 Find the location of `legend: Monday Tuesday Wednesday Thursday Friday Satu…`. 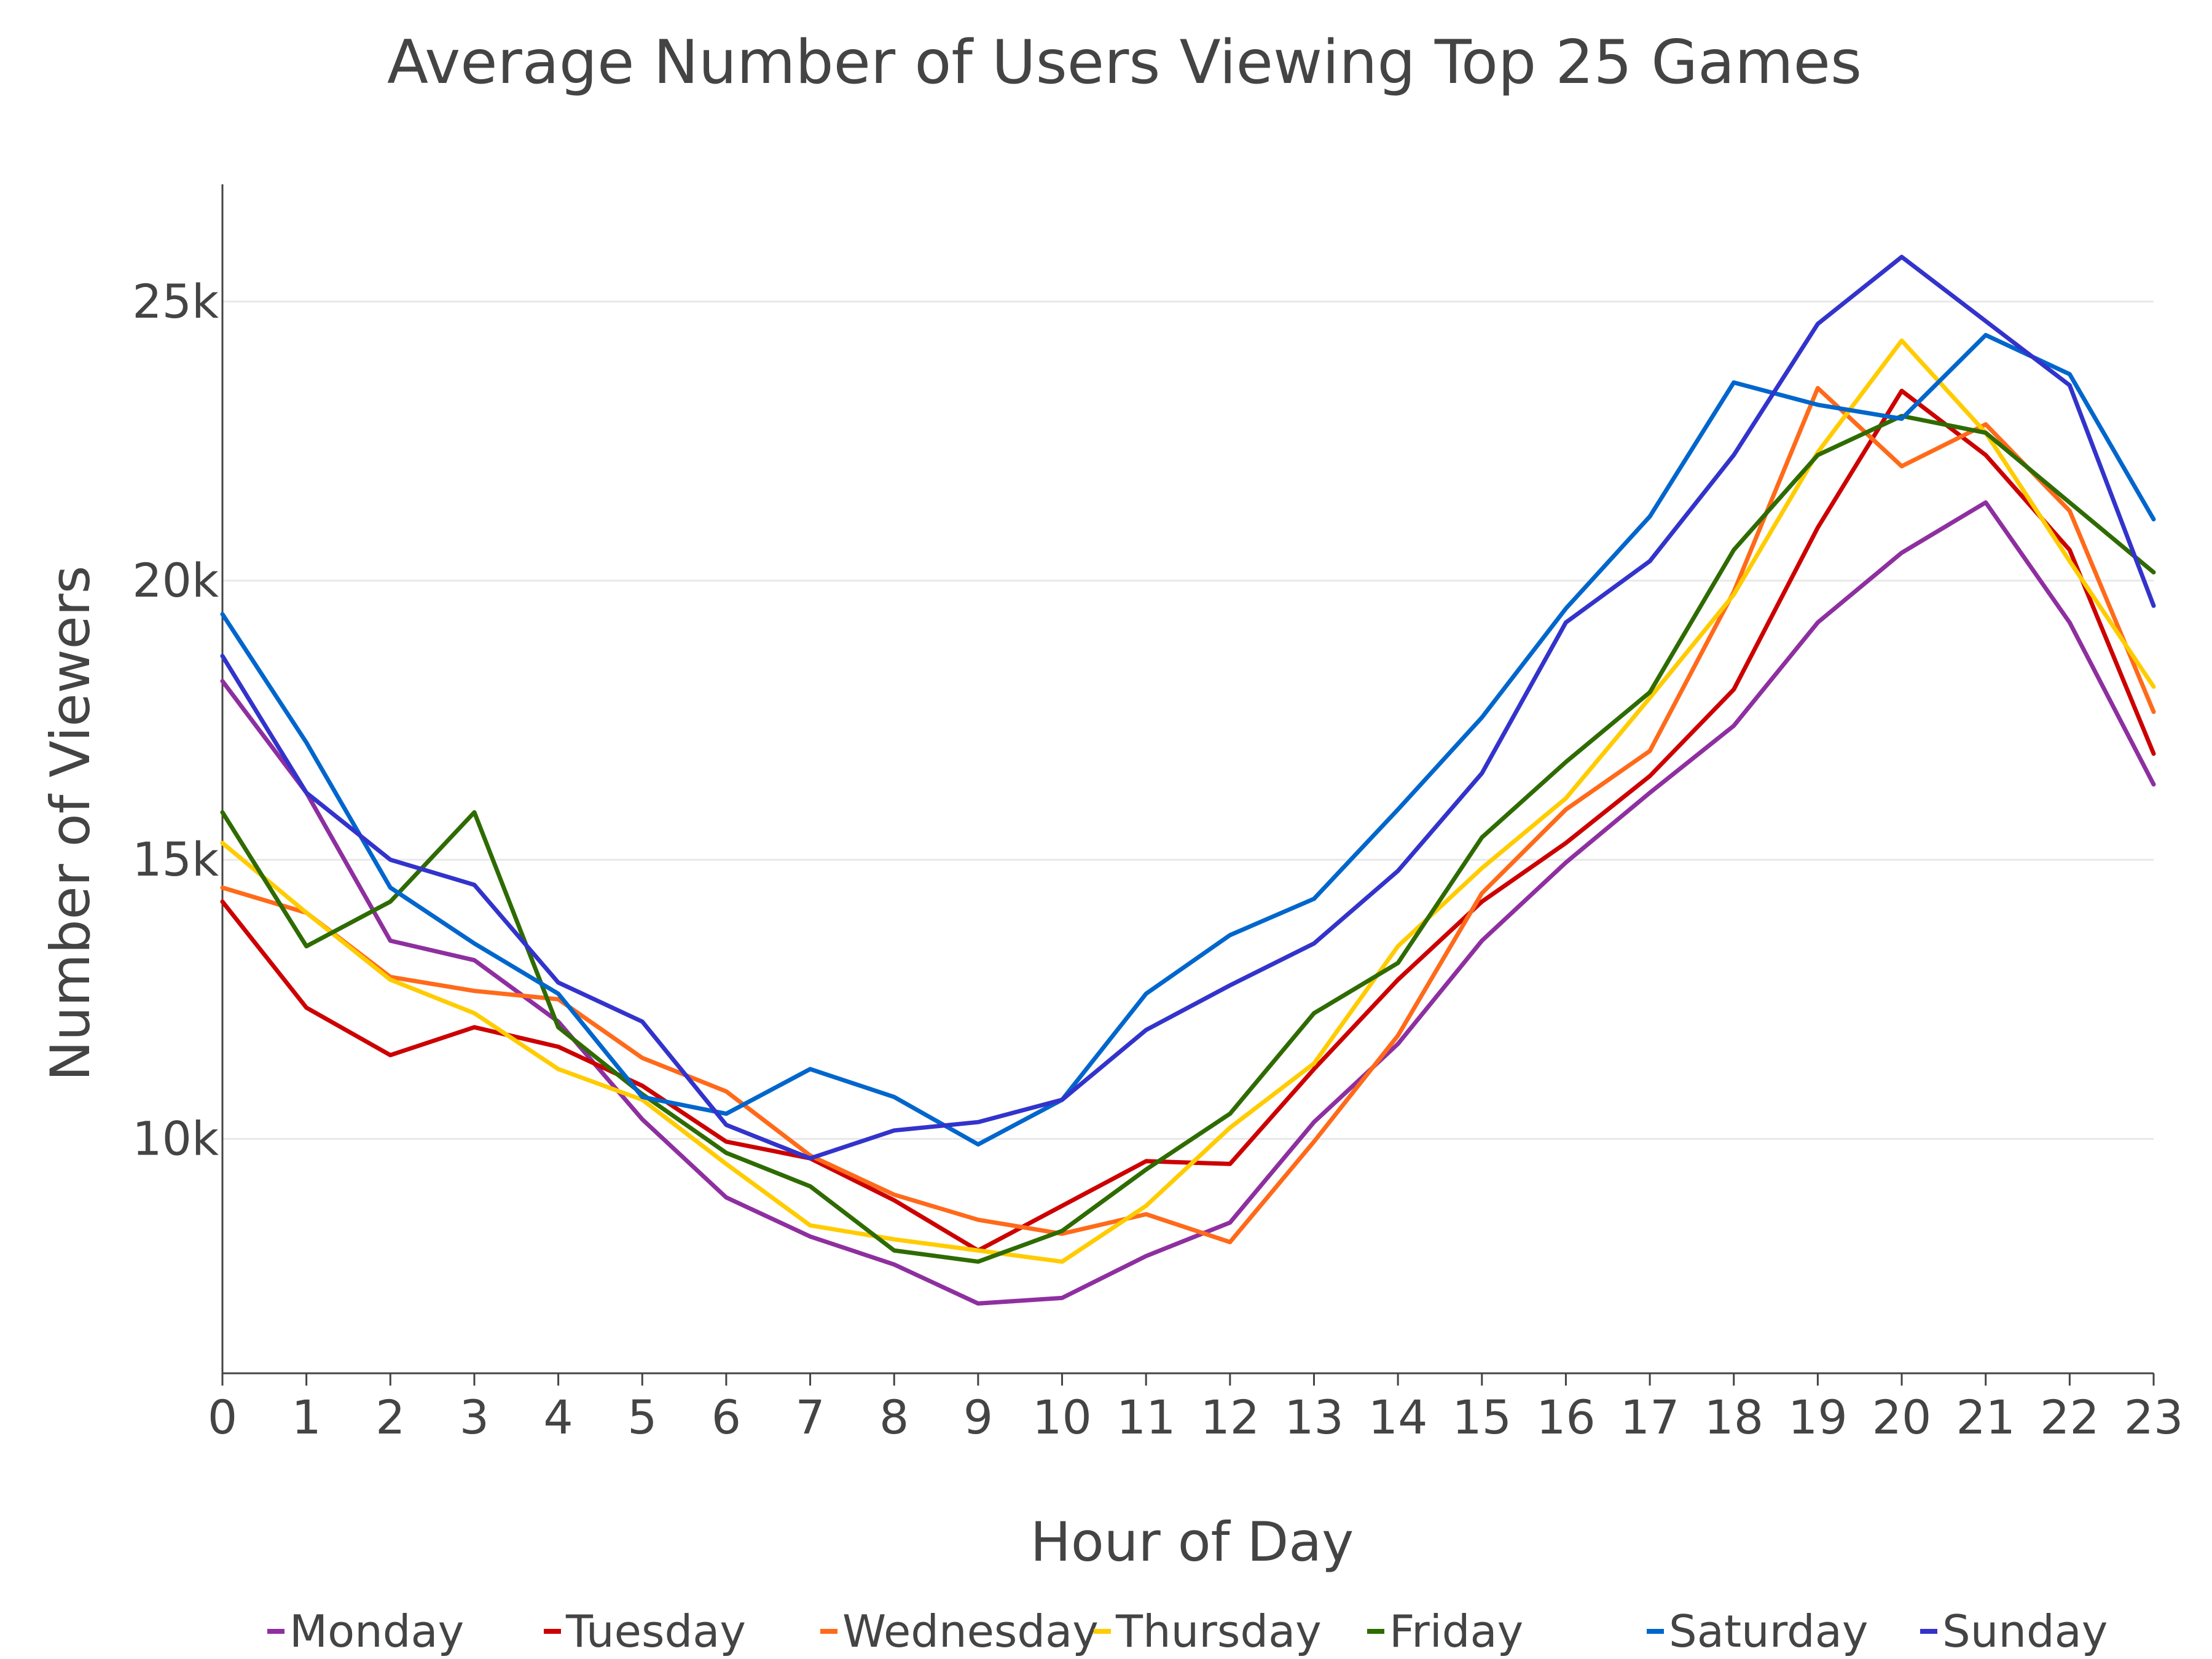

legend: Monday Tuesday Wednesday Thursday Friday Satu… is located at coordinates (1187, 1631).